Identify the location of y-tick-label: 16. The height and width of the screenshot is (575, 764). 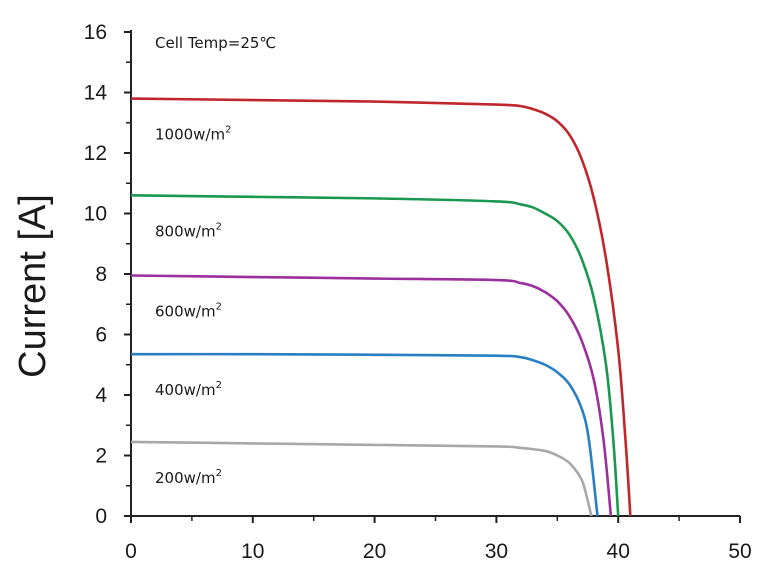
(95, 32).